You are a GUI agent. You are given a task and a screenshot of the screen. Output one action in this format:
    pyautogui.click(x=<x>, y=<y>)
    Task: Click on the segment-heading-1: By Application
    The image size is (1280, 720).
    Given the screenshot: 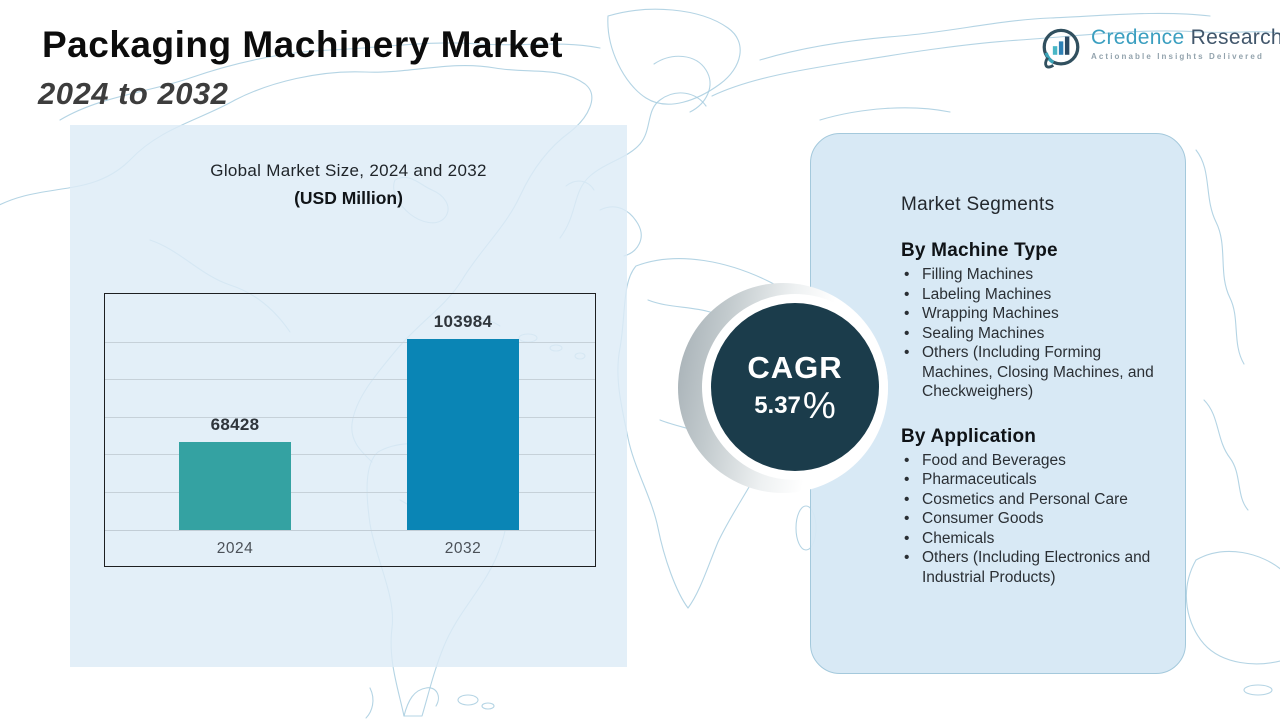 What is the action you would take?
    pyautogui.click(x=969, y=436)
    